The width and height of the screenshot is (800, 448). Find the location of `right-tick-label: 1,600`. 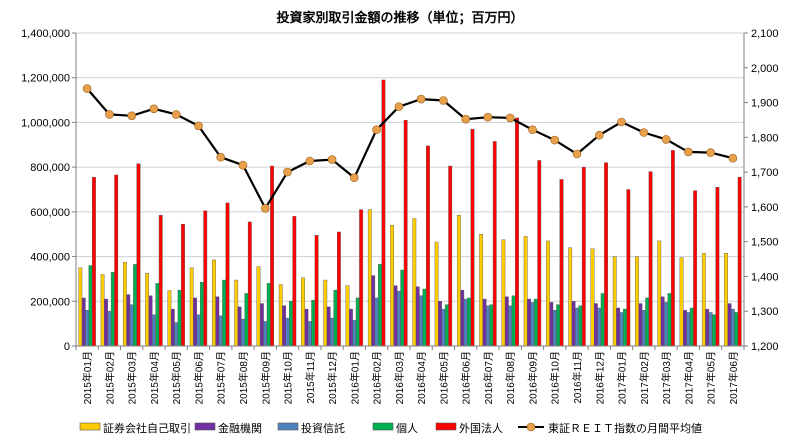

right-tick-label: 1,600 is located at coordinates (765, 208).